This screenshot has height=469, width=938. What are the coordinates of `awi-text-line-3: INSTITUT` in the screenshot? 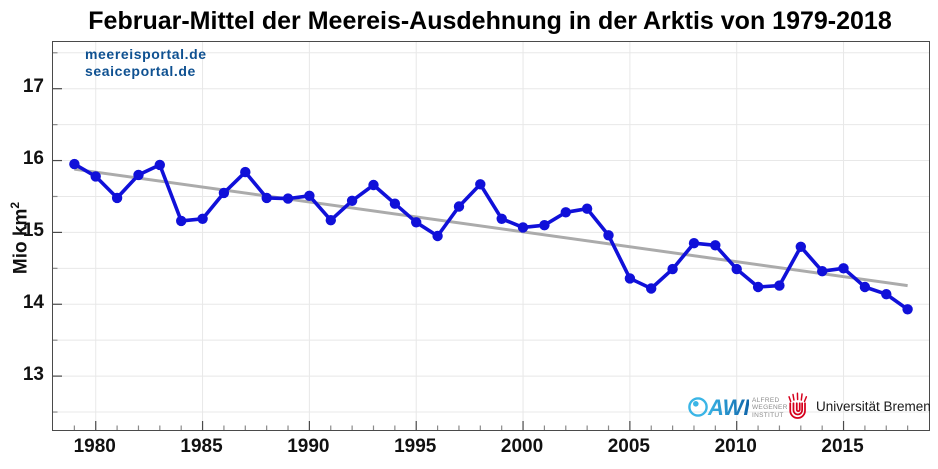 It's located at (768, 415).